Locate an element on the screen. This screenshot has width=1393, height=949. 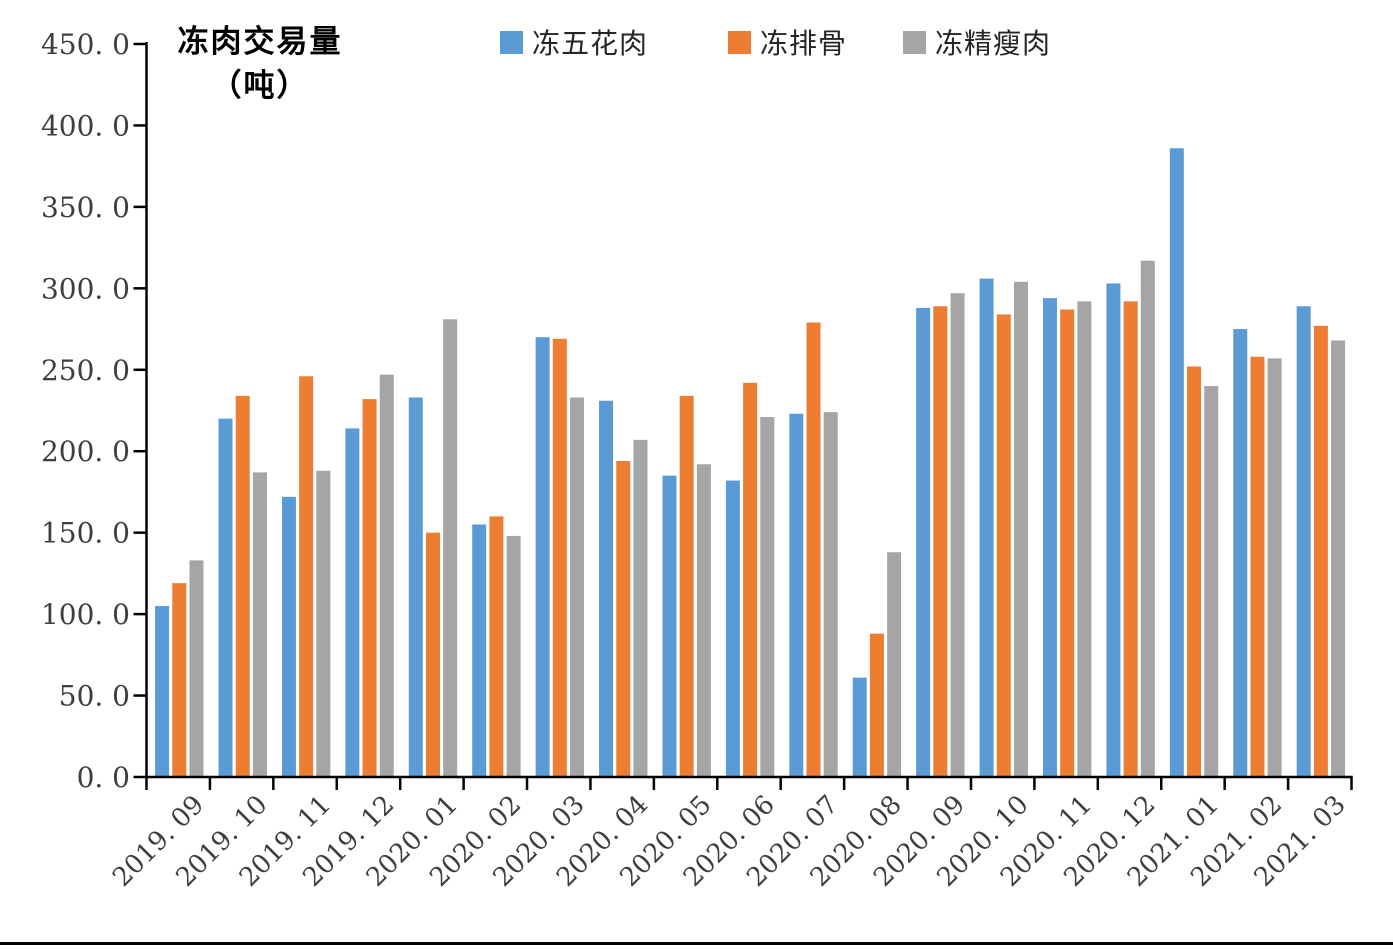
y-tick-label: 450. 0 is located at coordinates (85, 44).